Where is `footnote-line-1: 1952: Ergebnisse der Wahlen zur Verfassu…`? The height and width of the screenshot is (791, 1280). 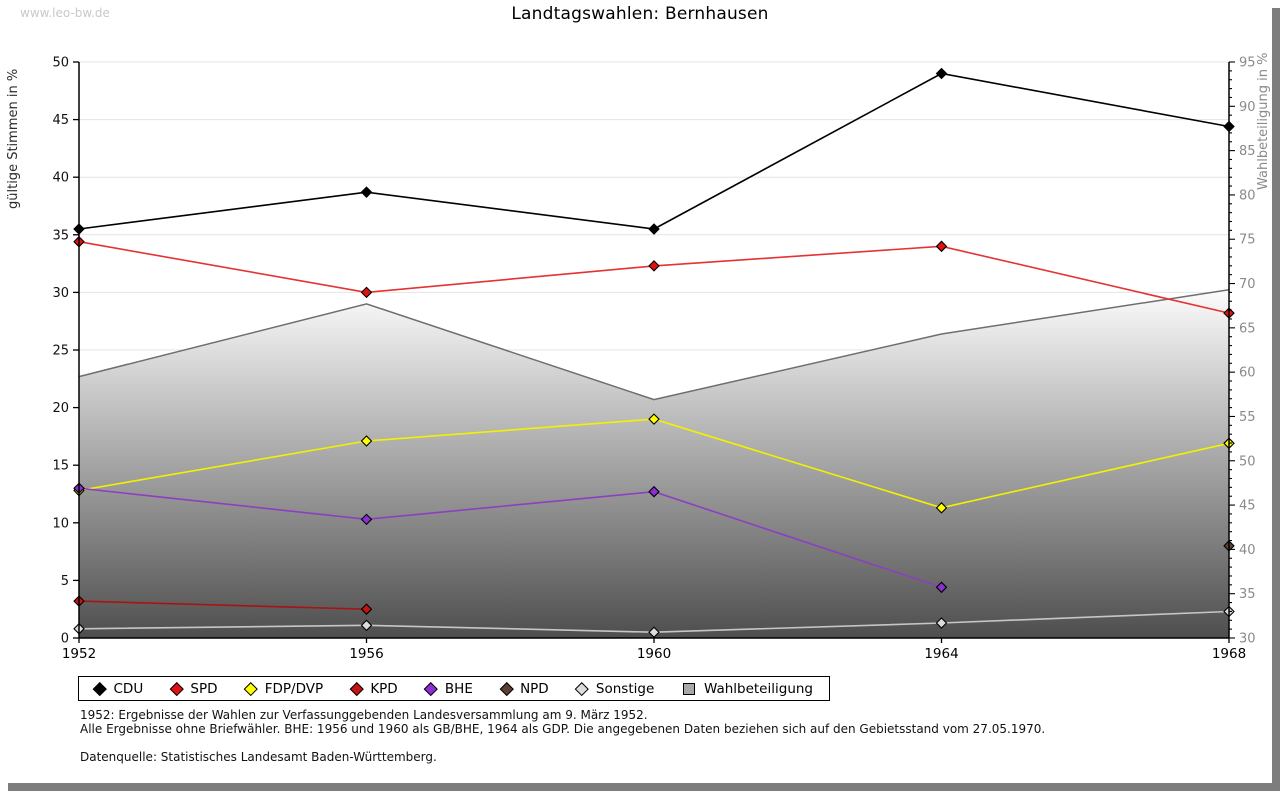
footnote-line-1: 1952: Ergebnisse der Wahlen zur Verfassu… is located at coordinates (364, 715).